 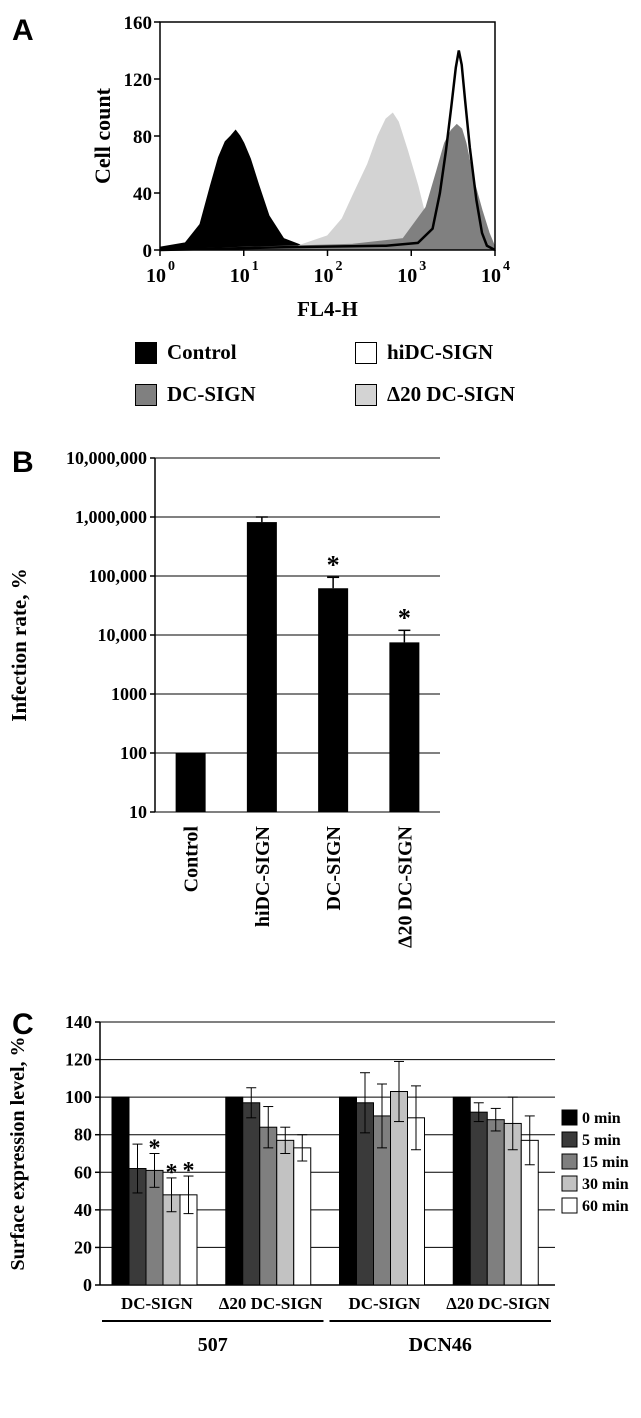 I want to click on x-tick-exponent: 1, so click(x=255, y=266).